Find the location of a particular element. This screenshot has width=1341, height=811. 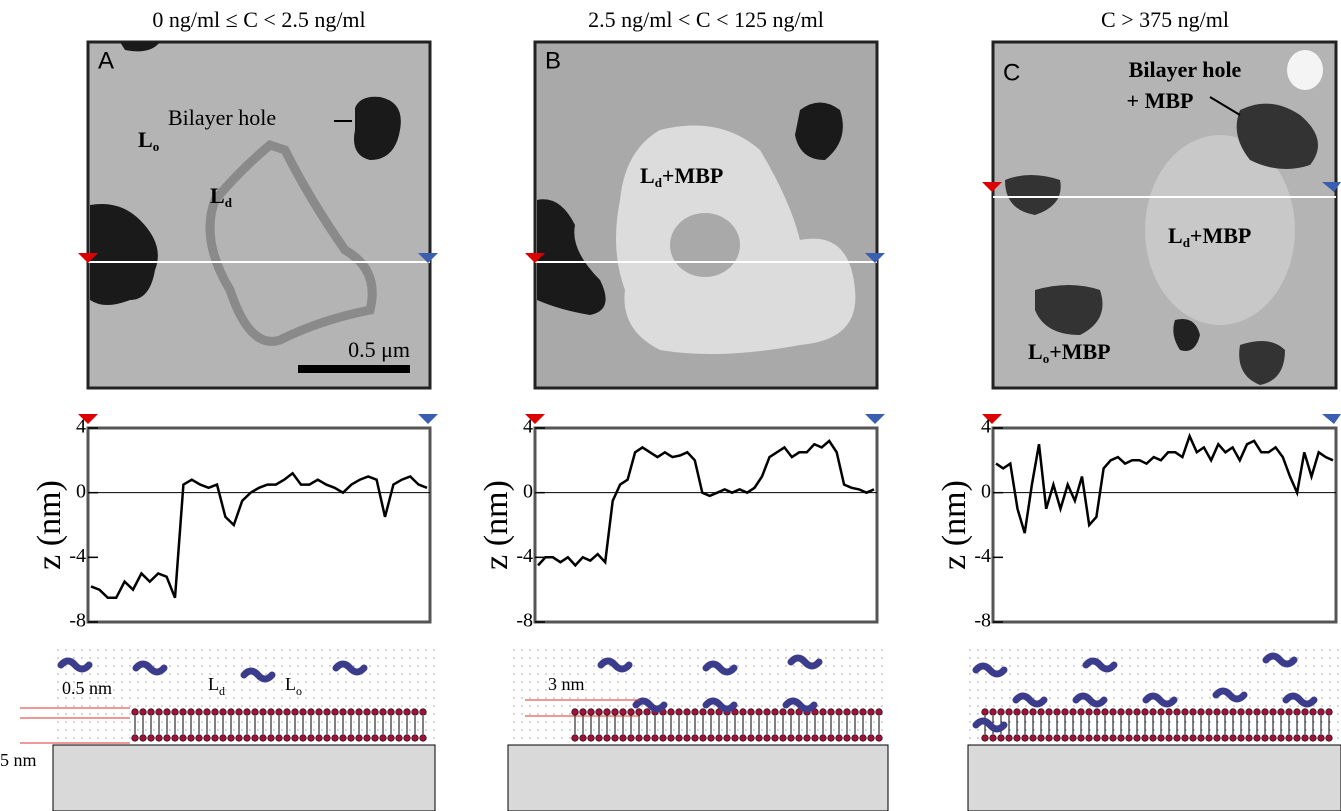

substrate is located at coordinates (244, 777).